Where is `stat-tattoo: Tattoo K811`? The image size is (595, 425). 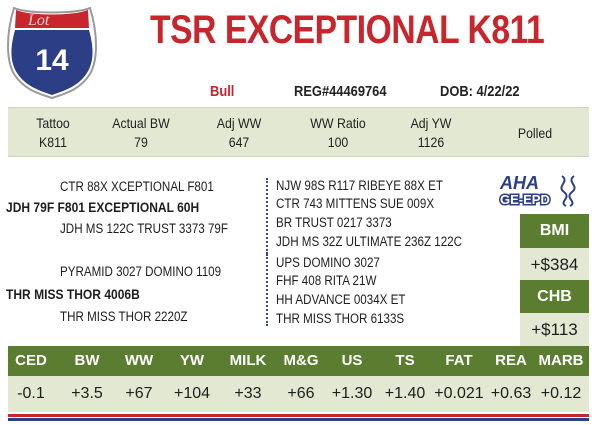 stat-tattoo: Tattoo K811 is located at coordinates (53, 133).